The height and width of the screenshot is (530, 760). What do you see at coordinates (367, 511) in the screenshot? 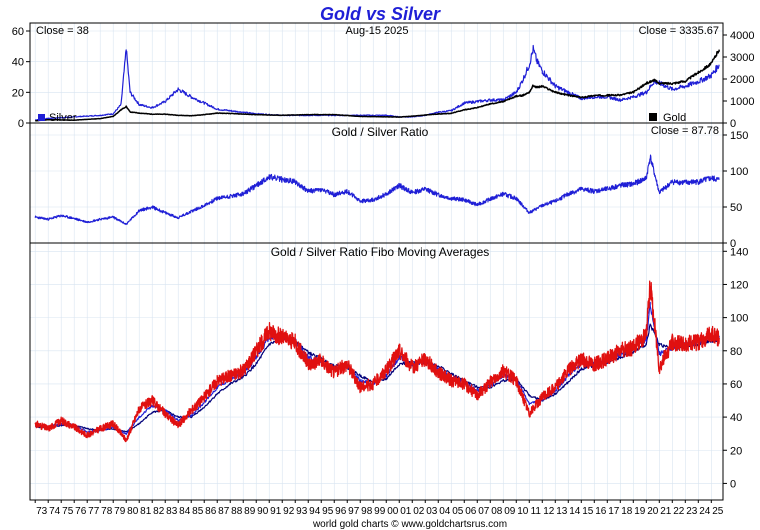
I see `x-tick-label-98: 98` at bounding box center [367, 511].